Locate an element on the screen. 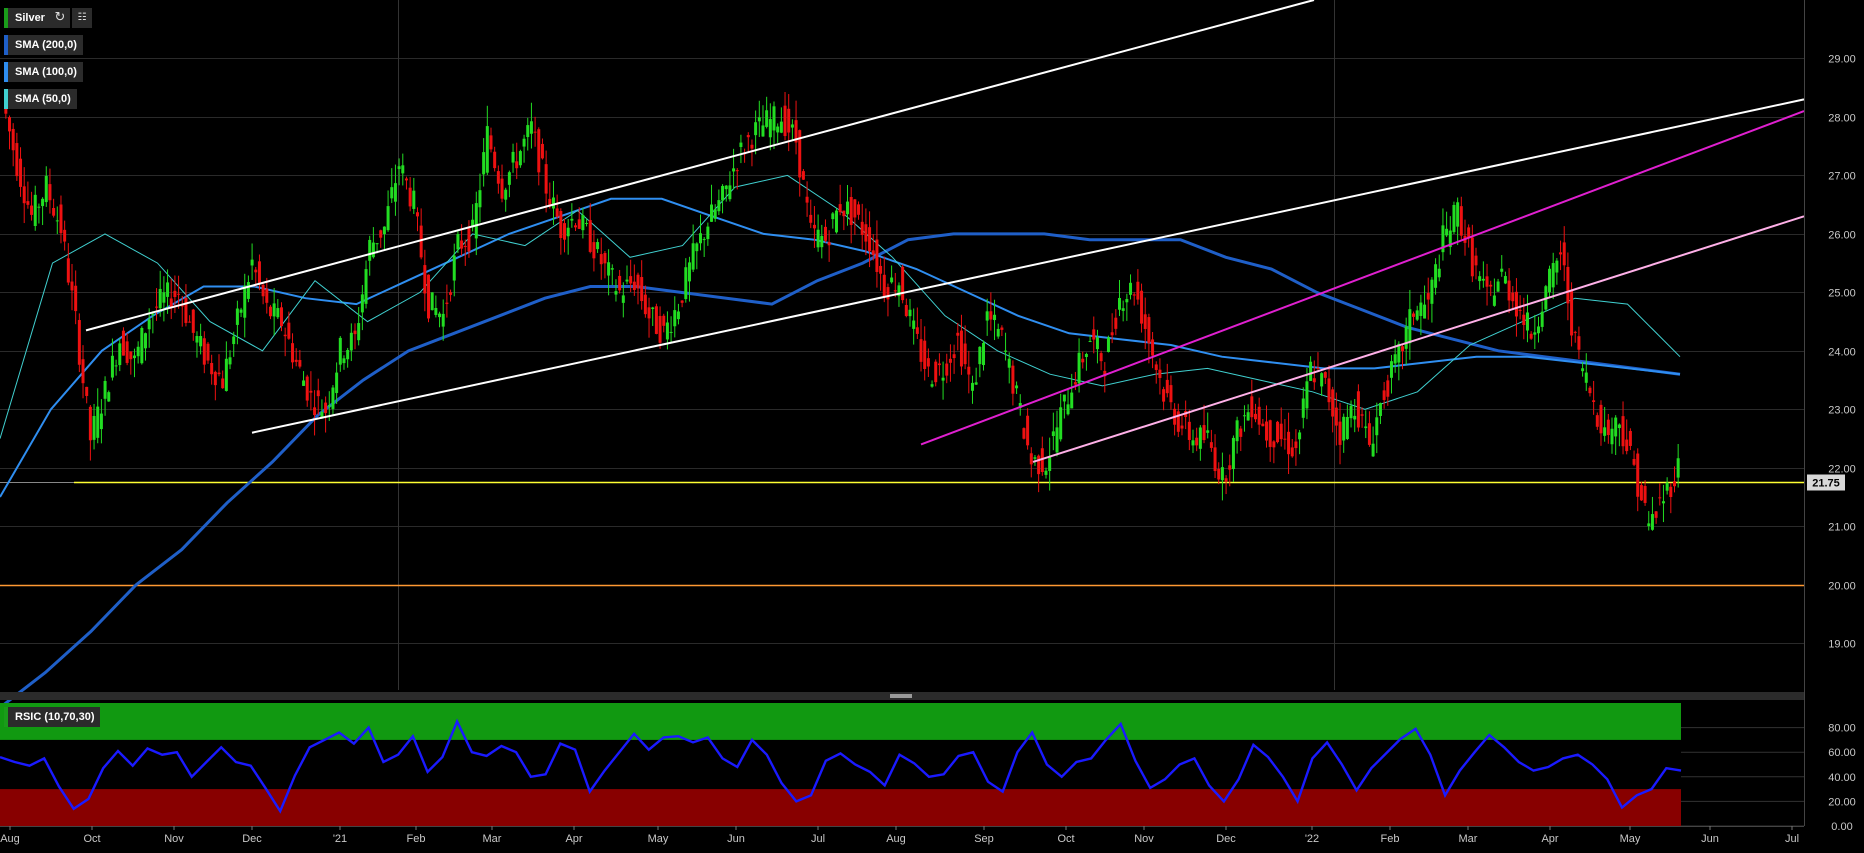 The image size is (1864, 853). rsi-tick-label: 0.00 is located at coordinates (1841, 827).